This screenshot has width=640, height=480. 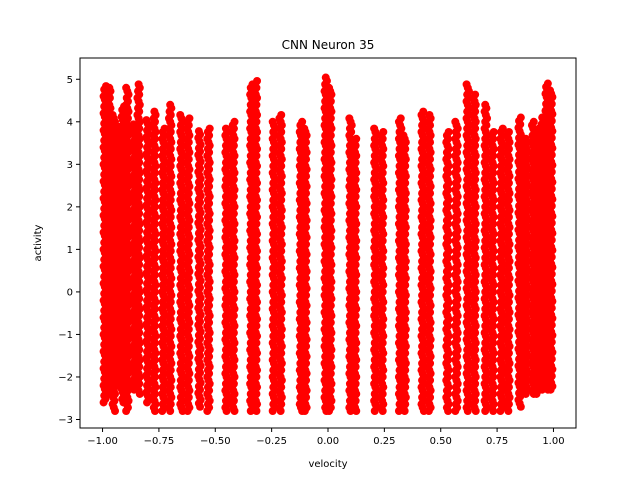 I want to click on x-tick-label: −0.75, so click(x=159, y=441).